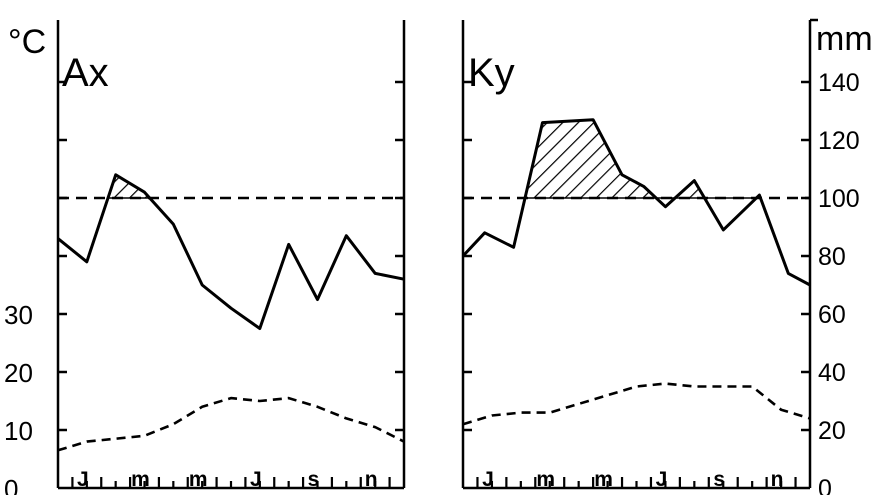  I want to click on ky-month-label: s, so click(719, 479).